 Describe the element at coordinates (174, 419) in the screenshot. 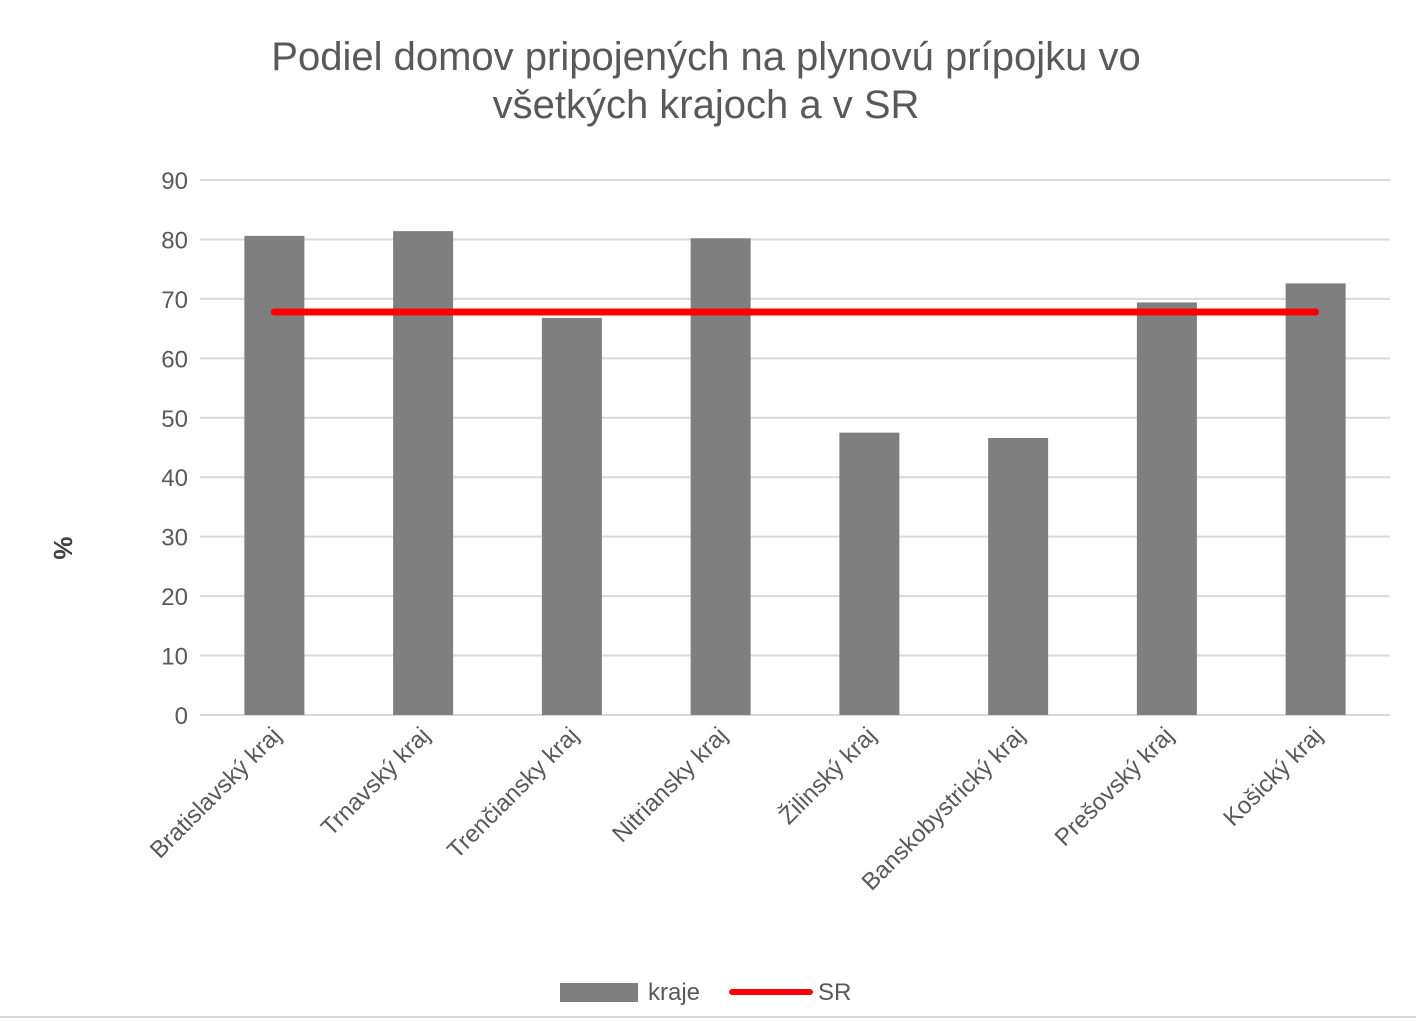

I see `y-tick-label: 50` at that location.